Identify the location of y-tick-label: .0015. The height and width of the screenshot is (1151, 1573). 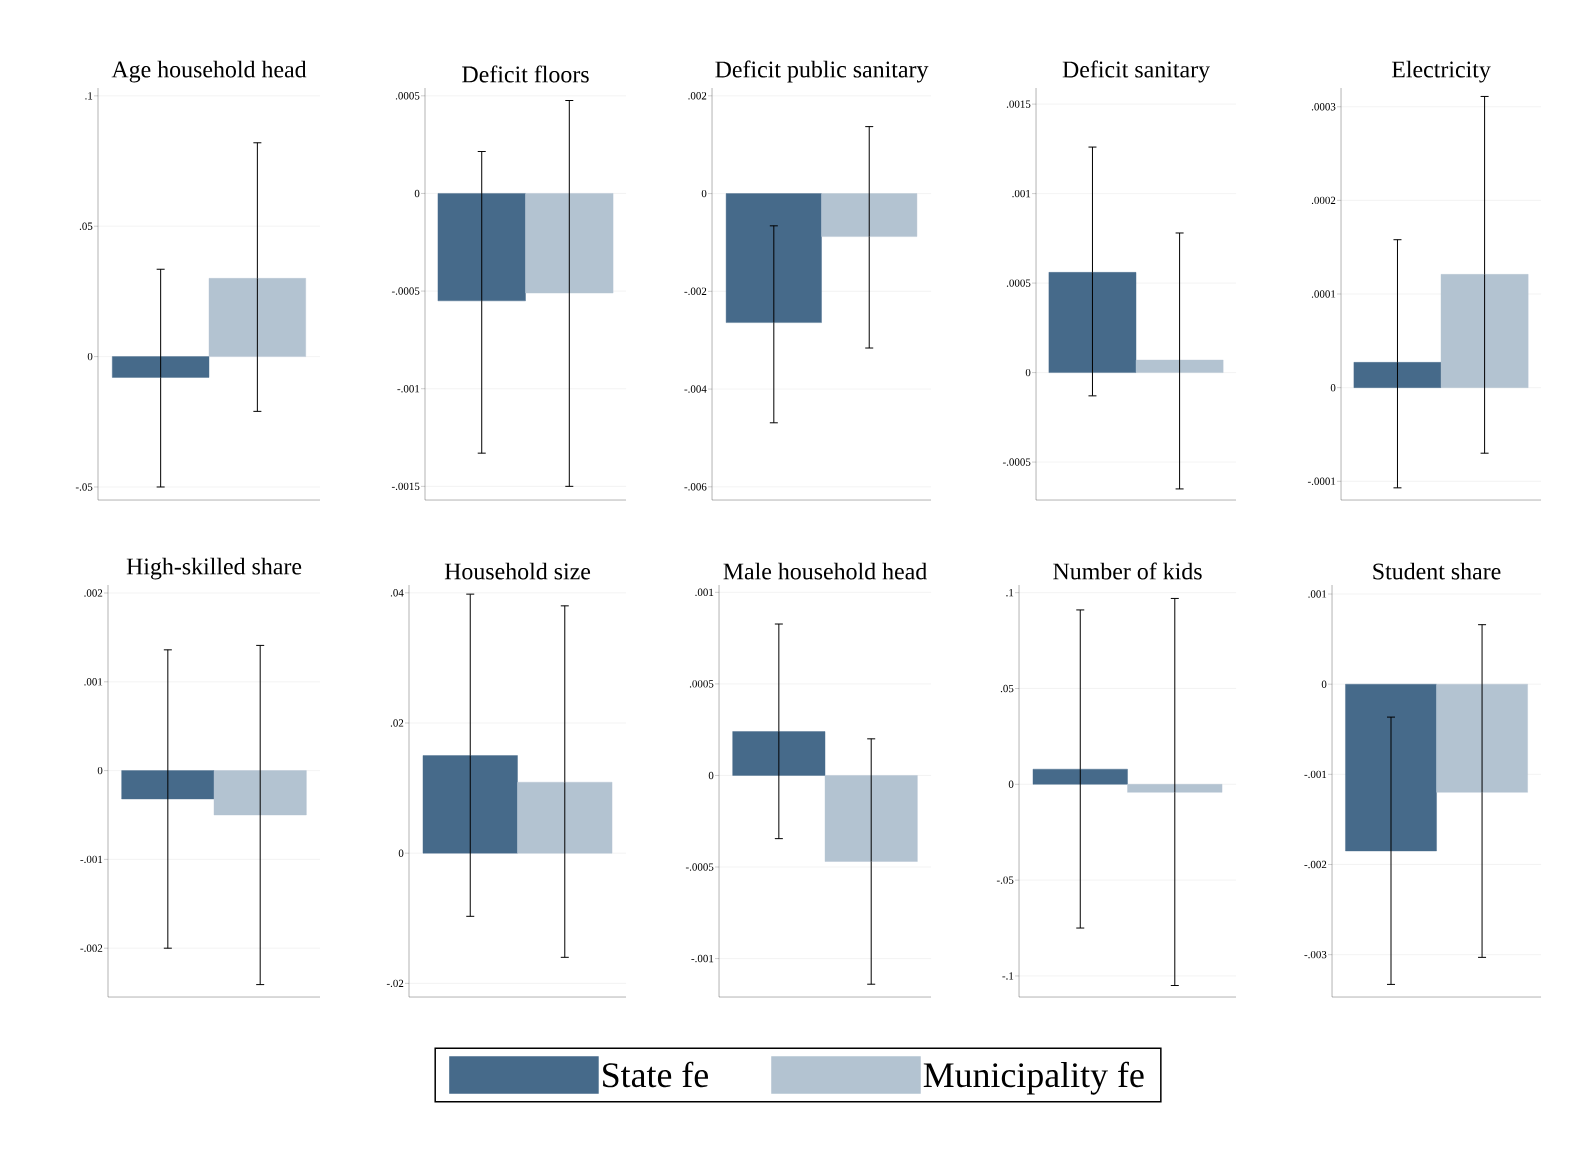
(1018, 104).